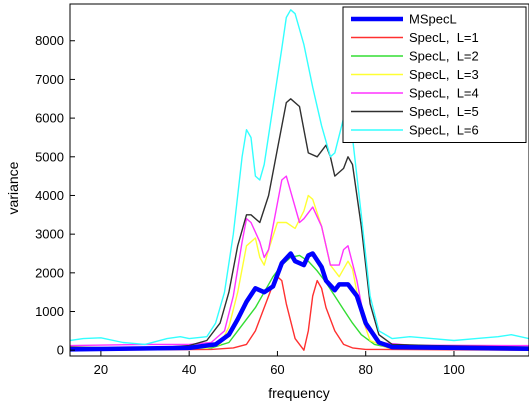 The height and width of the screenshot is (406, 529). Describe the element at coordinates (454, 369) in the screenshot. I see `x-tick-label-4: 100` at that location.